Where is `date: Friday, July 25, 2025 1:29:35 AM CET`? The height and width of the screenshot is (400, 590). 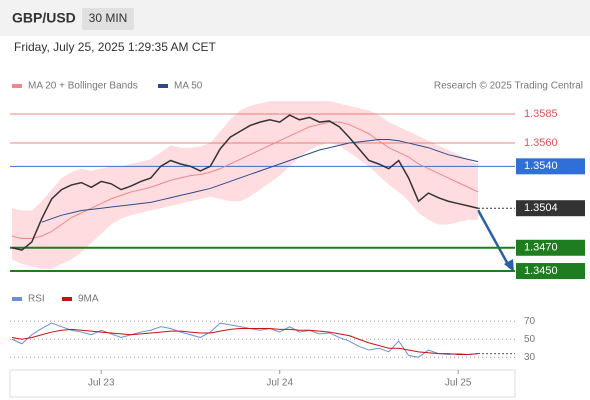 date: Friday, July 25, 2025 1:29:35 AM CET is located at coordinates (115, 47).